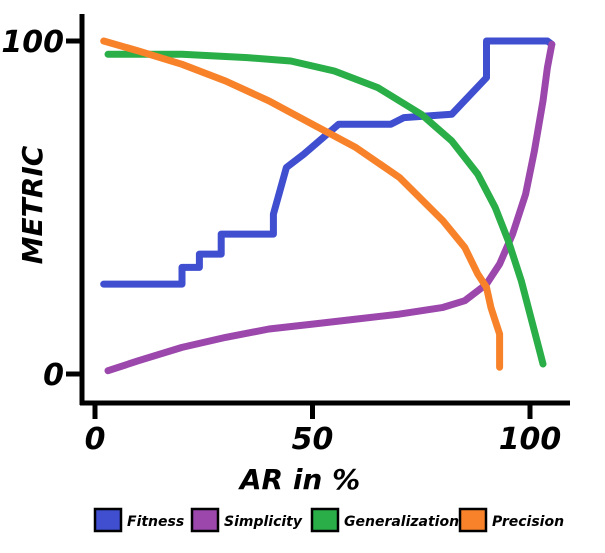 The width and height of the screenshot is (605, 553). I want to click on legend-swatch-fitness, so click(108, 520).